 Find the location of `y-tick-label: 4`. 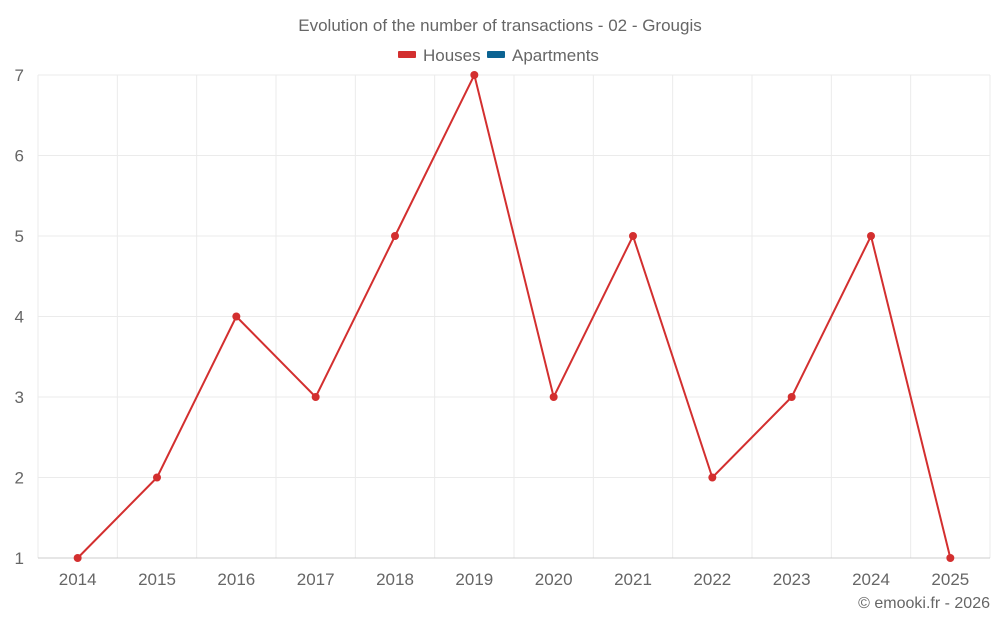

y-tick-label: 4 is located at coordinates (19, 317).